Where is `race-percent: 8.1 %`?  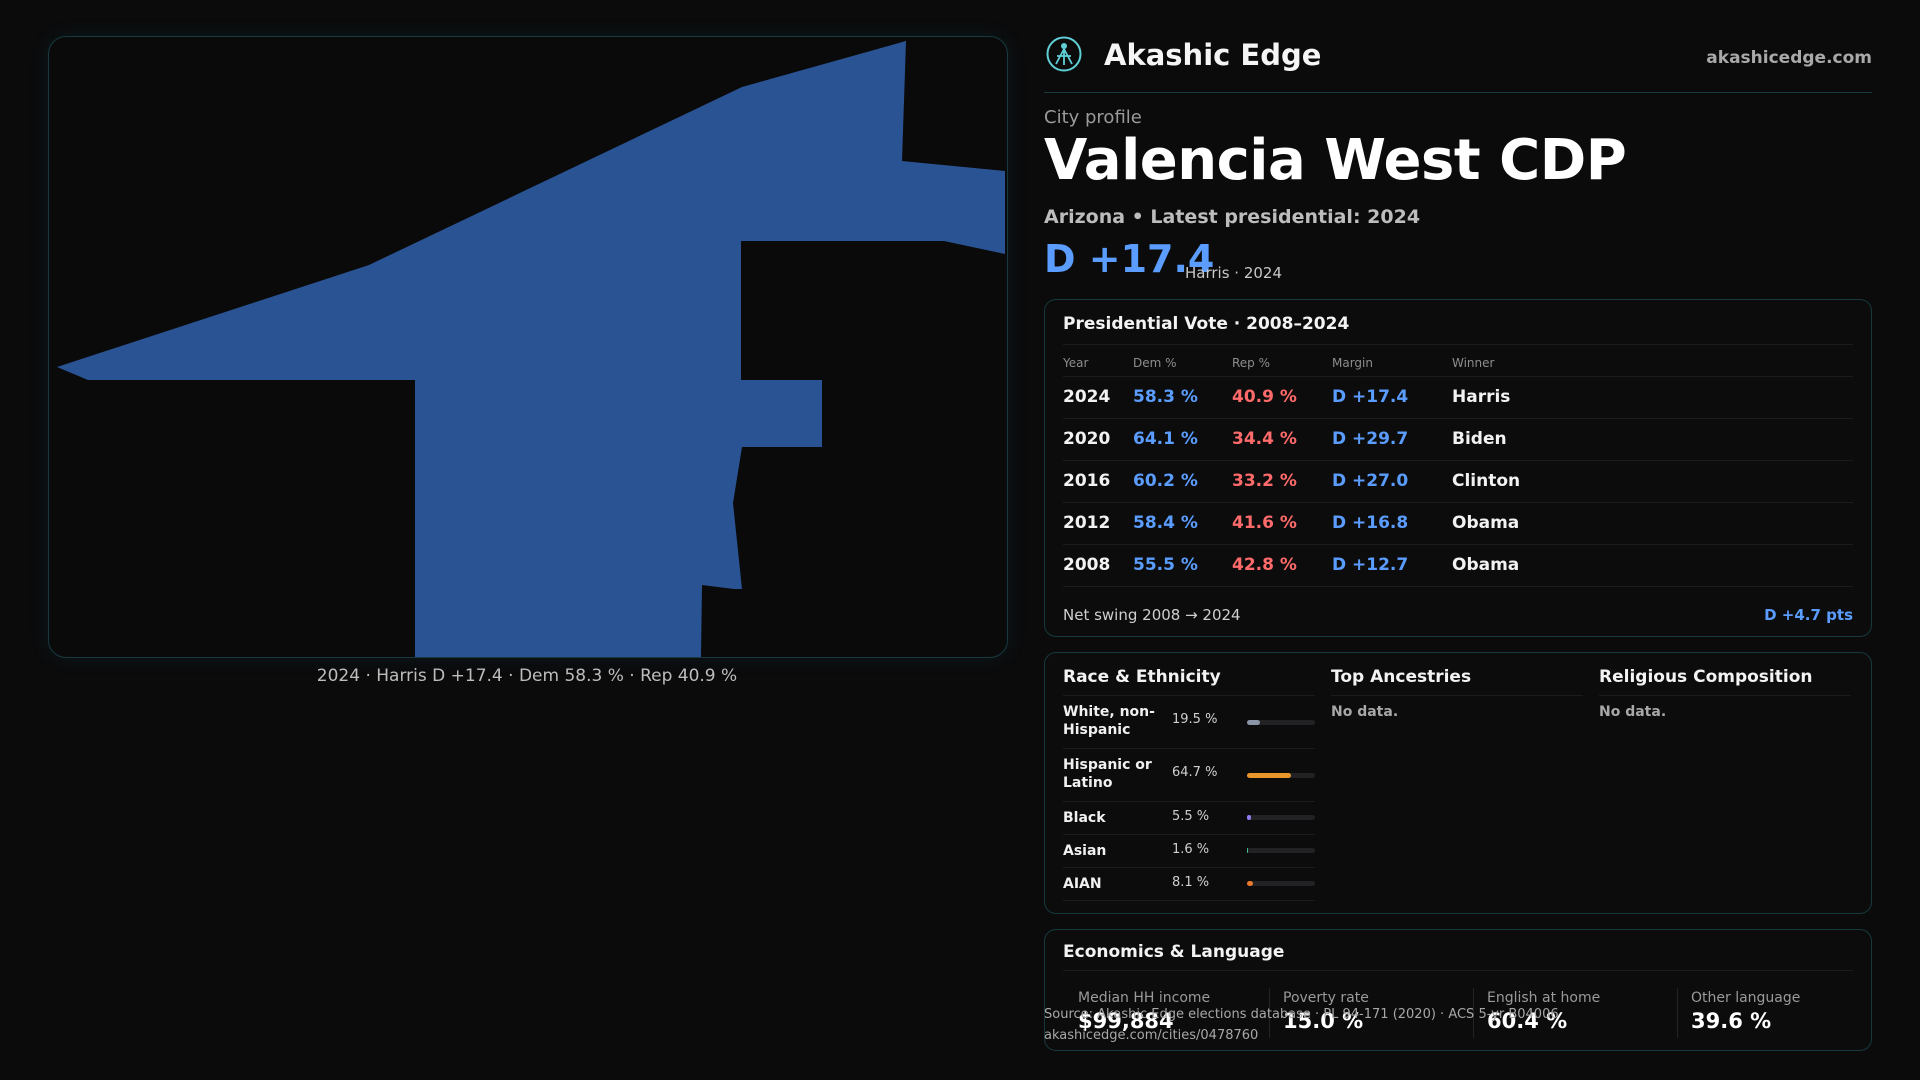
race-percent: 8.1 % is located at coordinates (1191, 882).